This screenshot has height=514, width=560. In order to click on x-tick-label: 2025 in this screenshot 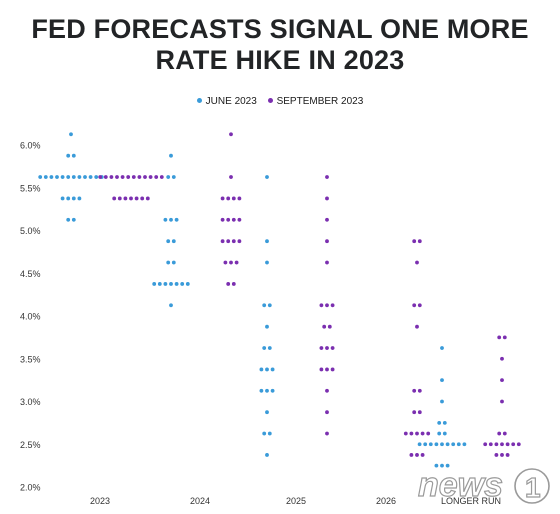, I will do `click(296, 501)`.